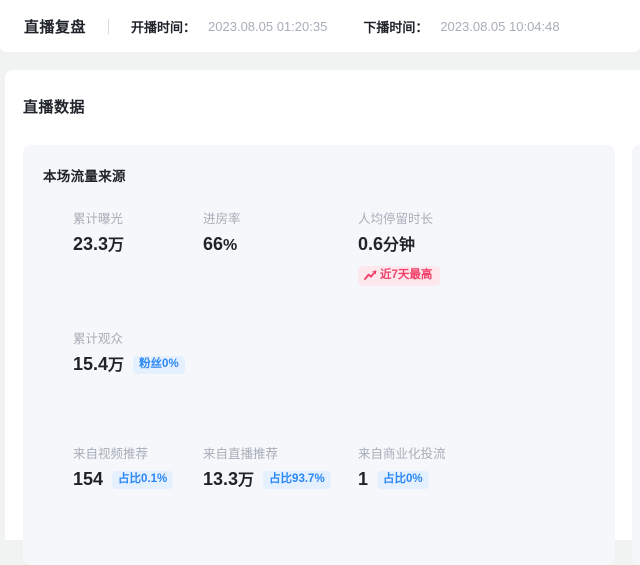  What do you see at coordinates (500, 26) in the screenshot?
I see `end-time-value: 2023.08.05 10:04:48` at bounding box center [500, 26].